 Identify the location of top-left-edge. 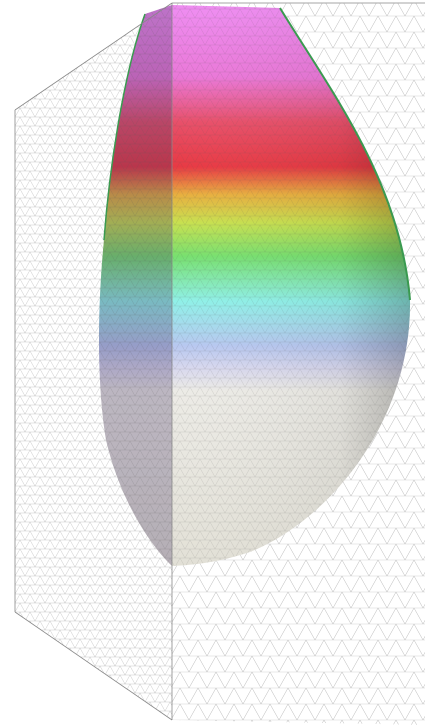
(93, 56).